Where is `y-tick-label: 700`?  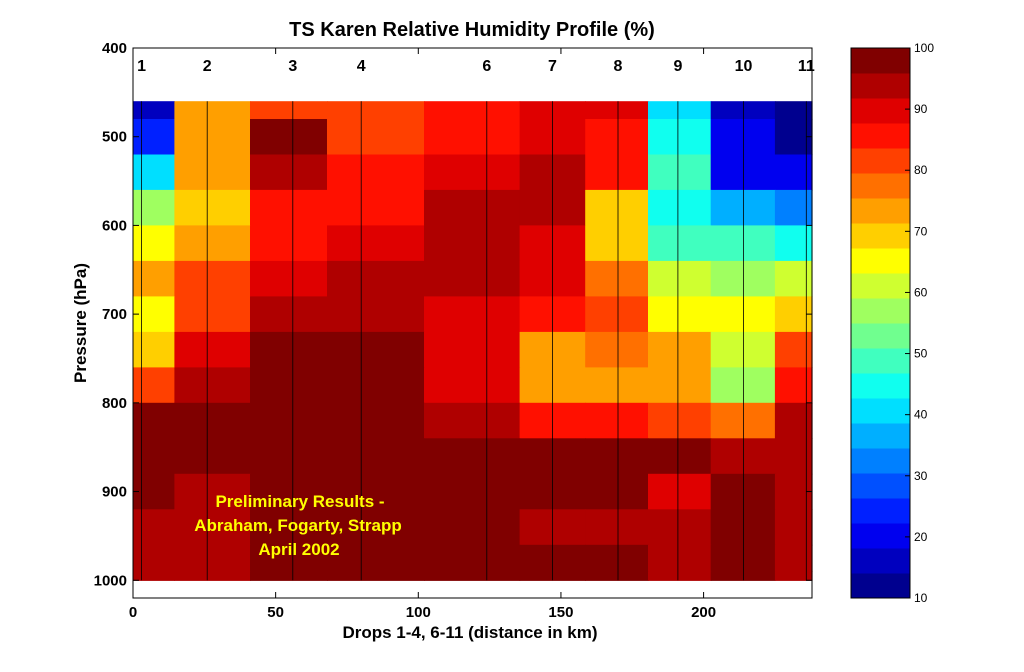
y-tick-label: 700 is located at coordinates (114, 314).